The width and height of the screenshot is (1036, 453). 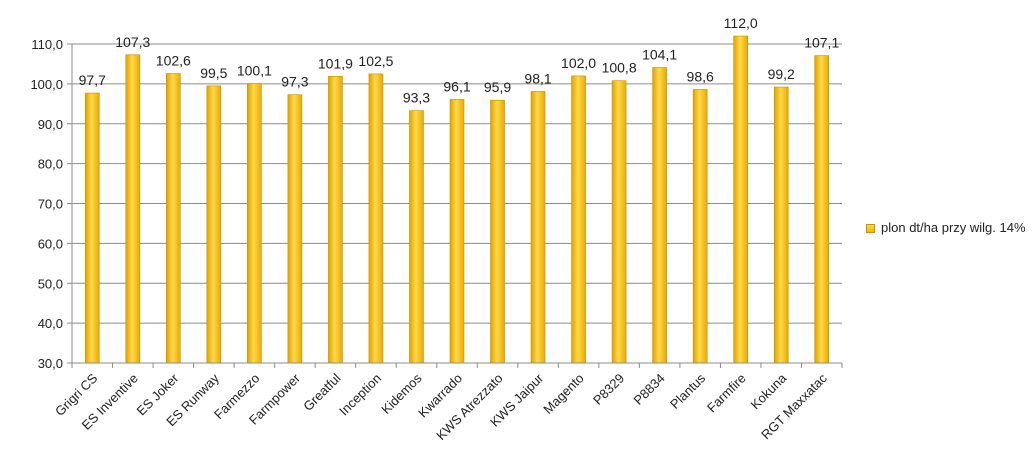 I want to click on legend-swatch, so click(x=870, y=228).